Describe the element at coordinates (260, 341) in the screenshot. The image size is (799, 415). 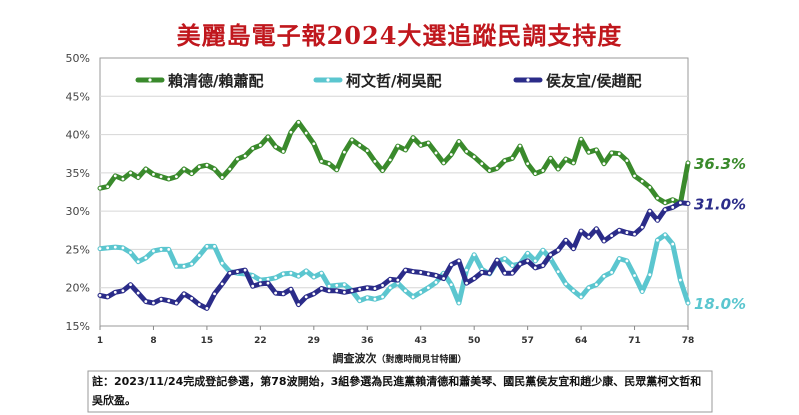
I see `x-tick-label: 22` at that location.